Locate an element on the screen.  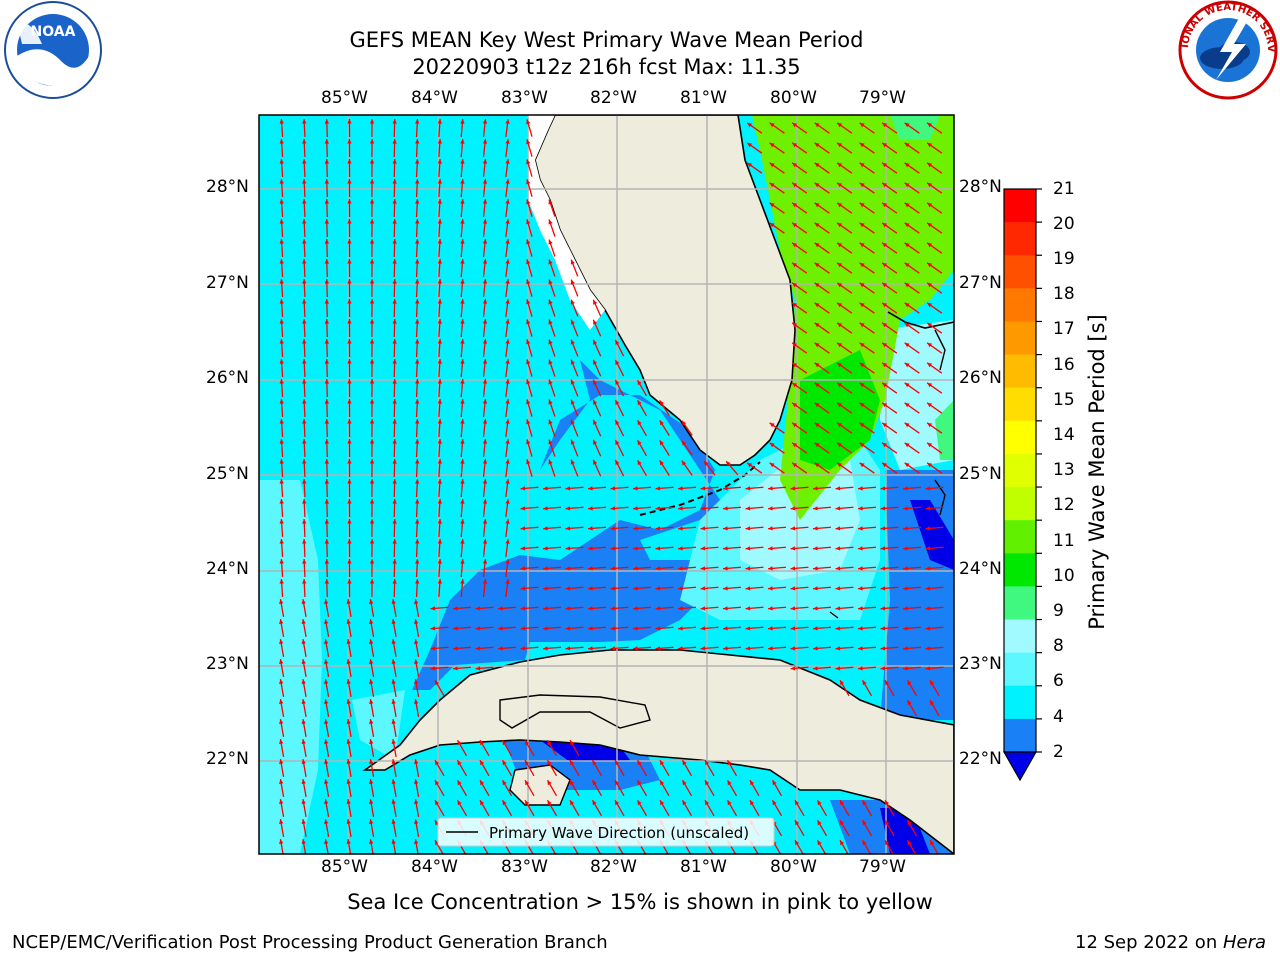
legend-label: Primary Wave Direction (unscaled) is located at coordinates (619, 833).